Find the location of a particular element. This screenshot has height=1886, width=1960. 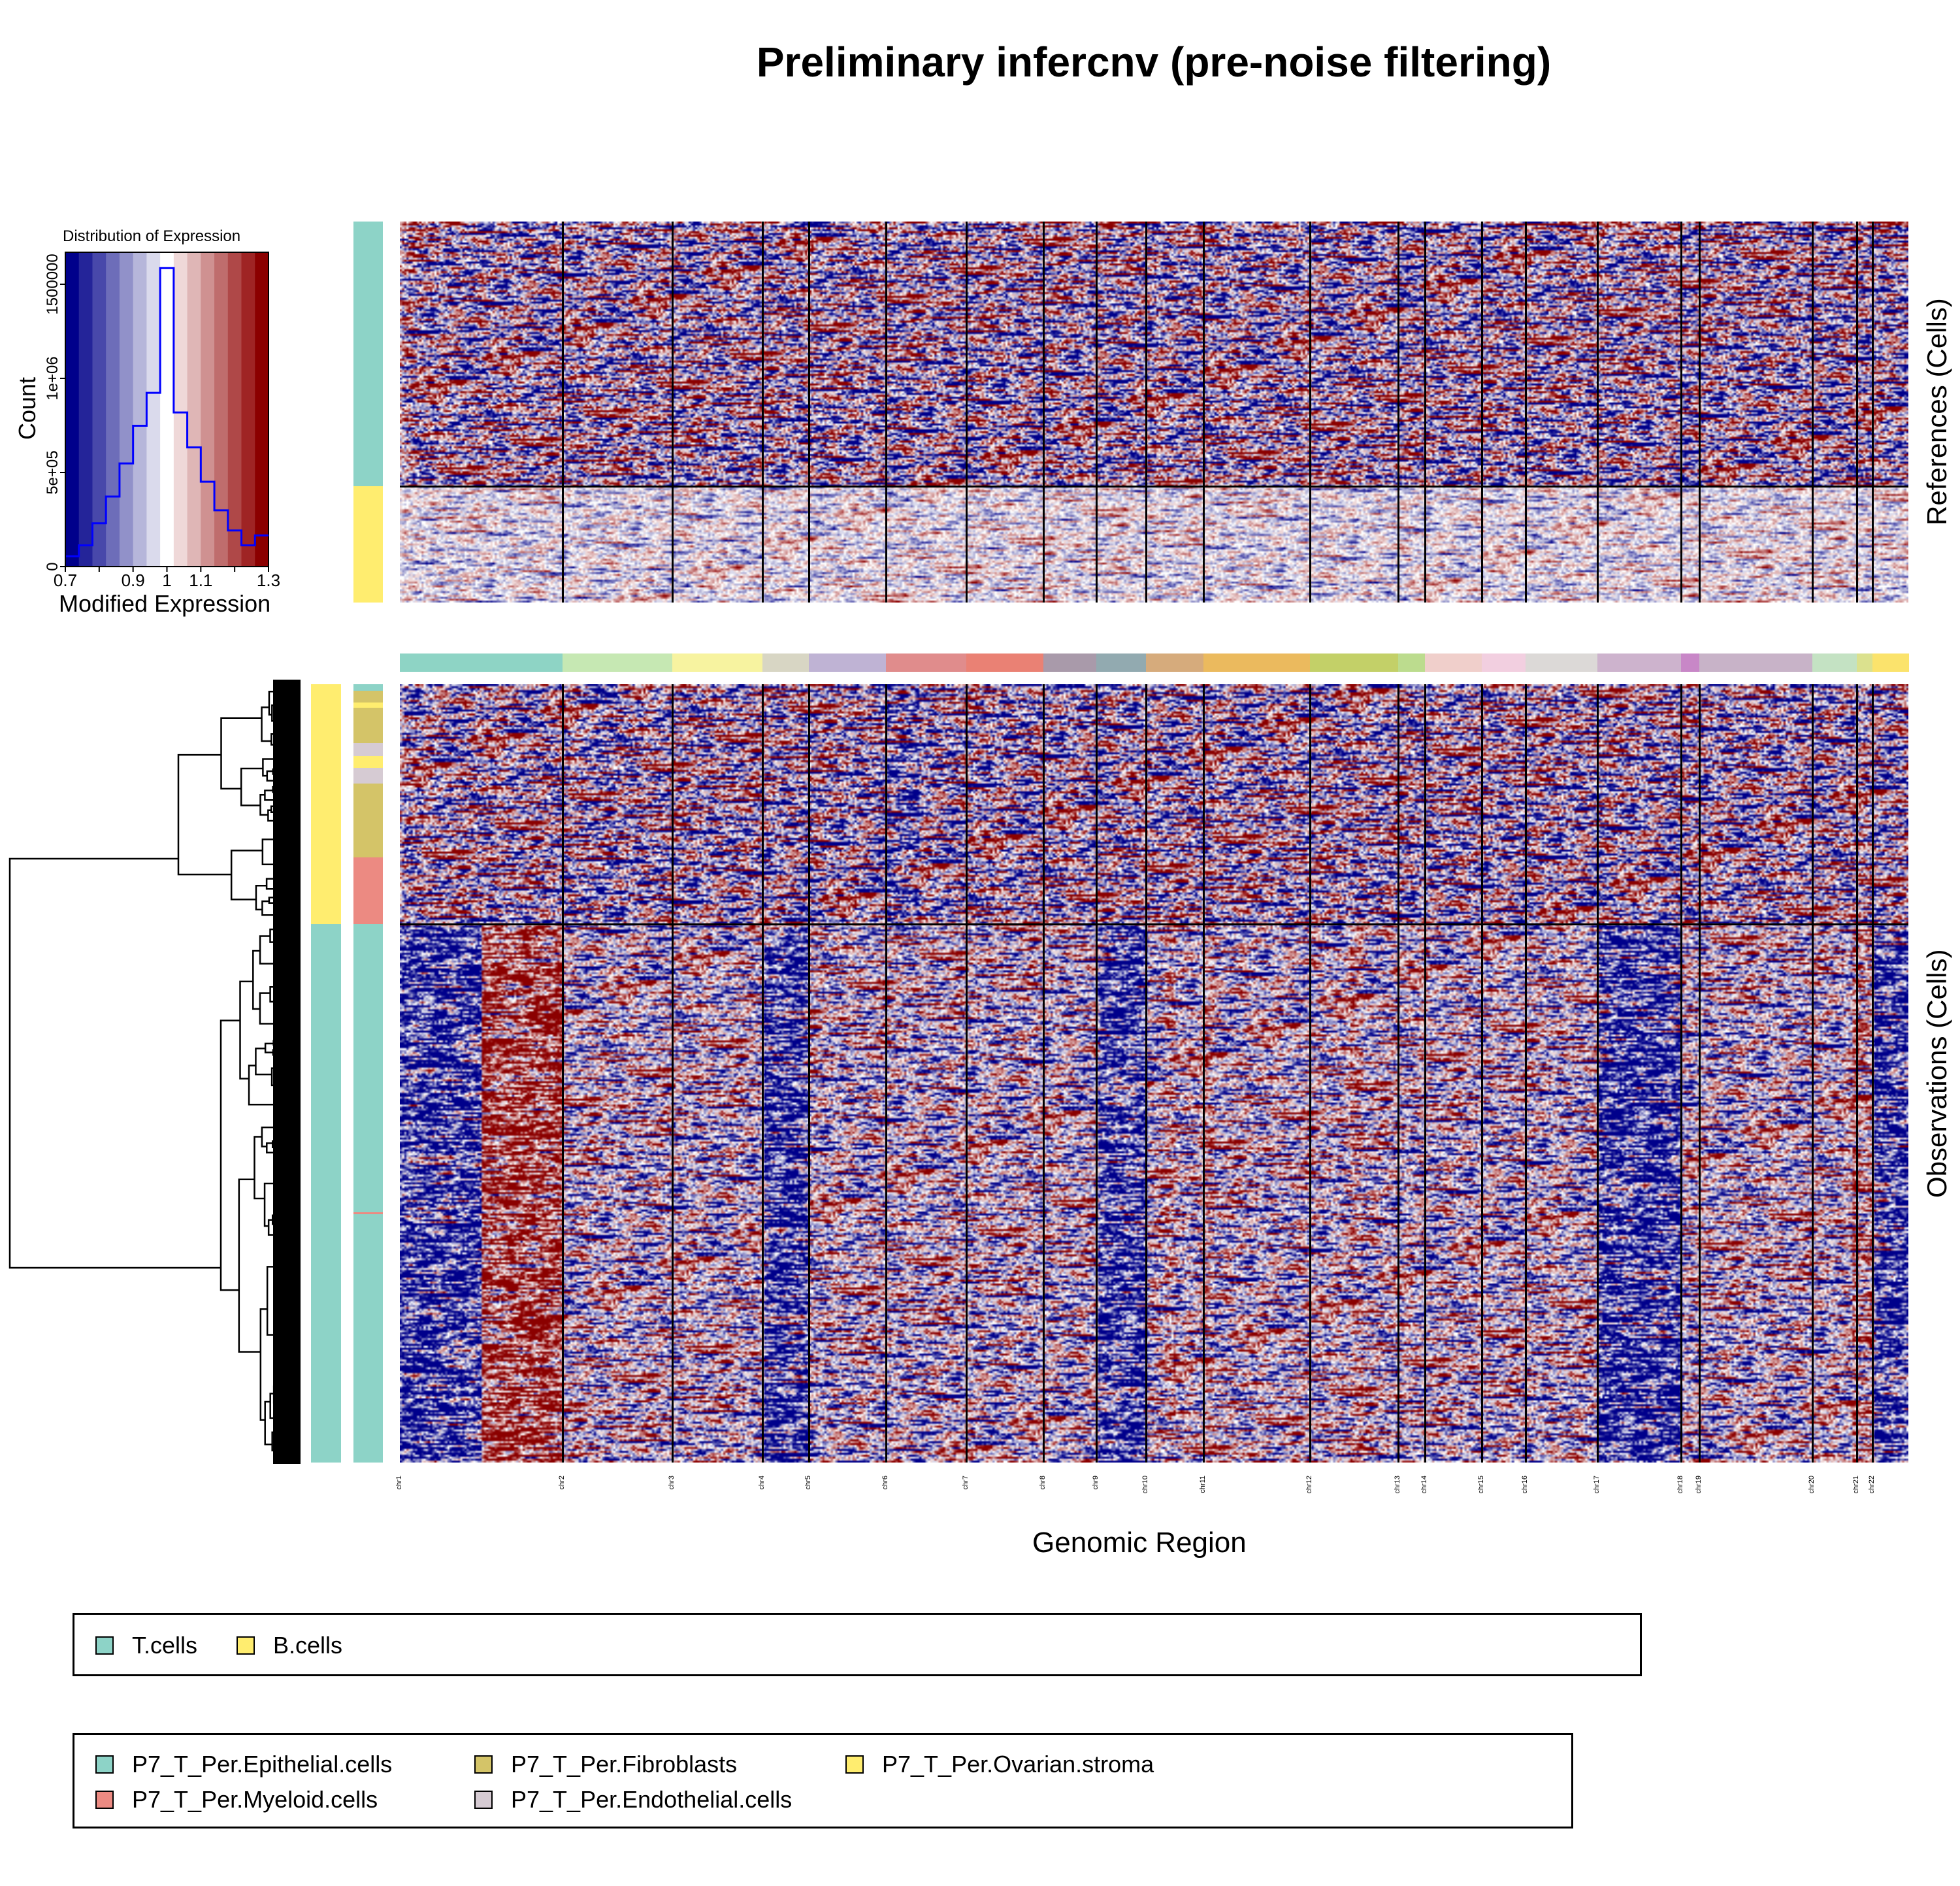

chromosome-segment-chr8 is located at coordinates (1070, 662).